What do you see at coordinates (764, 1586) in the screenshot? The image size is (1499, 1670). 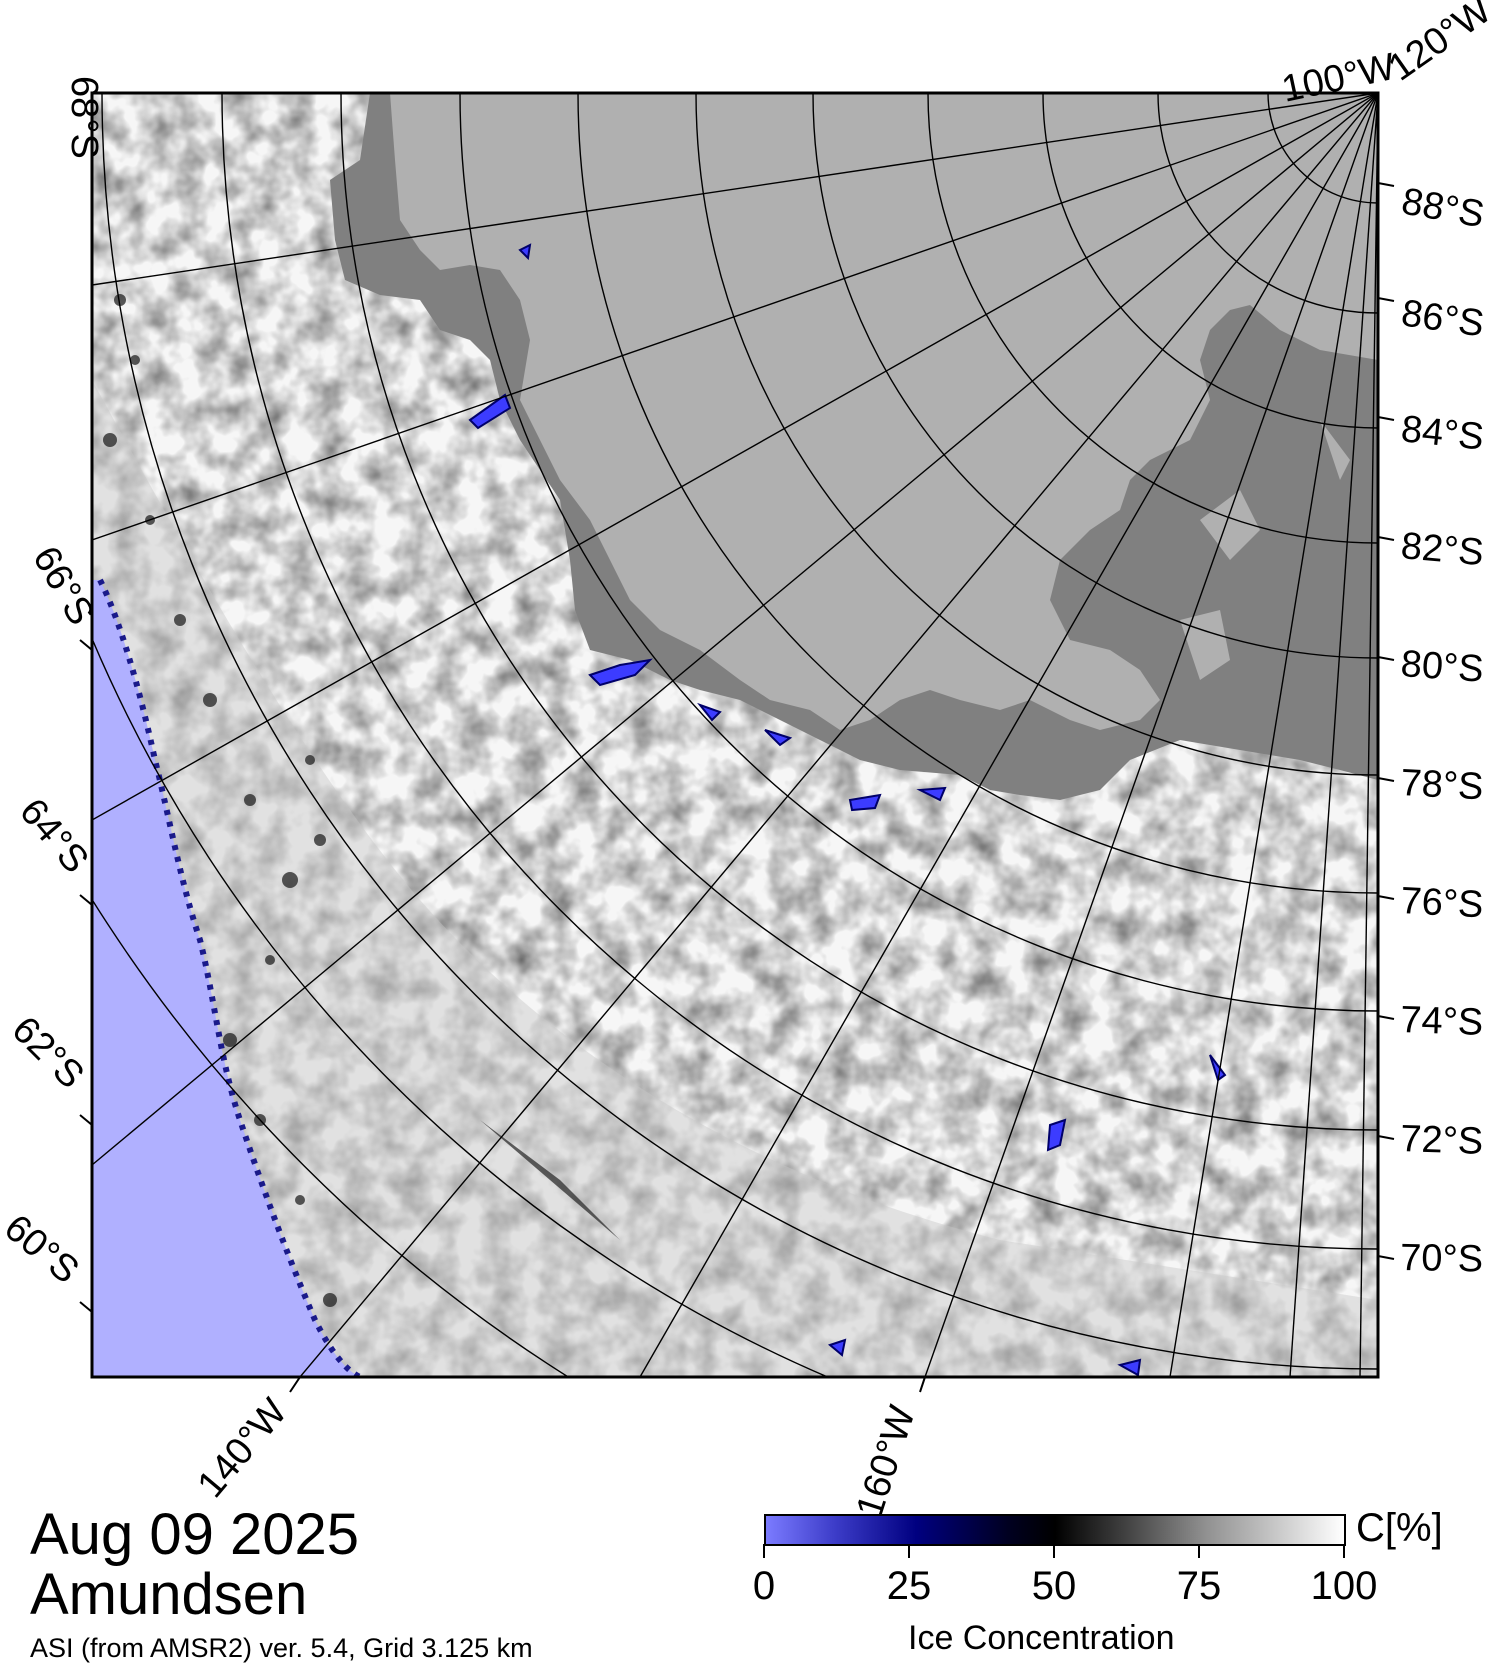 I see `colorbar-tick-label: 0` at bounding box center [764, 1586].